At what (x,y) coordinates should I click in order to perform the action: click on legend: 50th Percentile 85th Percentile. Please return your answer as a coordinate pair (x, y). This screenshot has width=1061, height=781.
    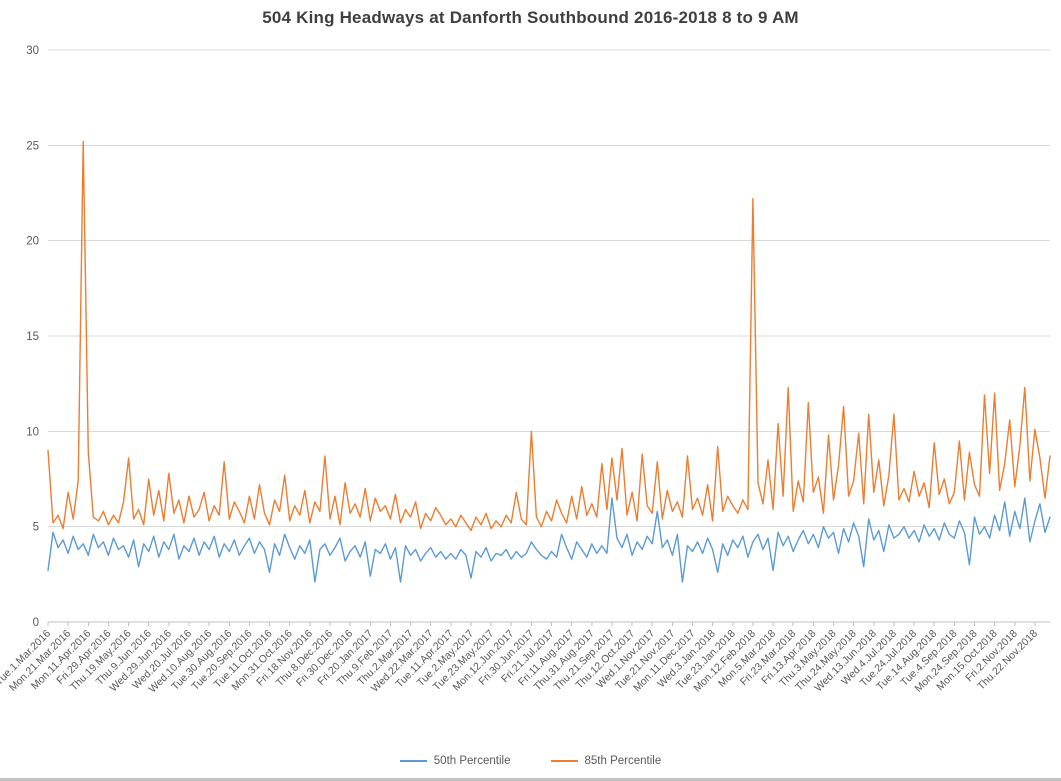
    Looking at the image, I should click on (530, 761).